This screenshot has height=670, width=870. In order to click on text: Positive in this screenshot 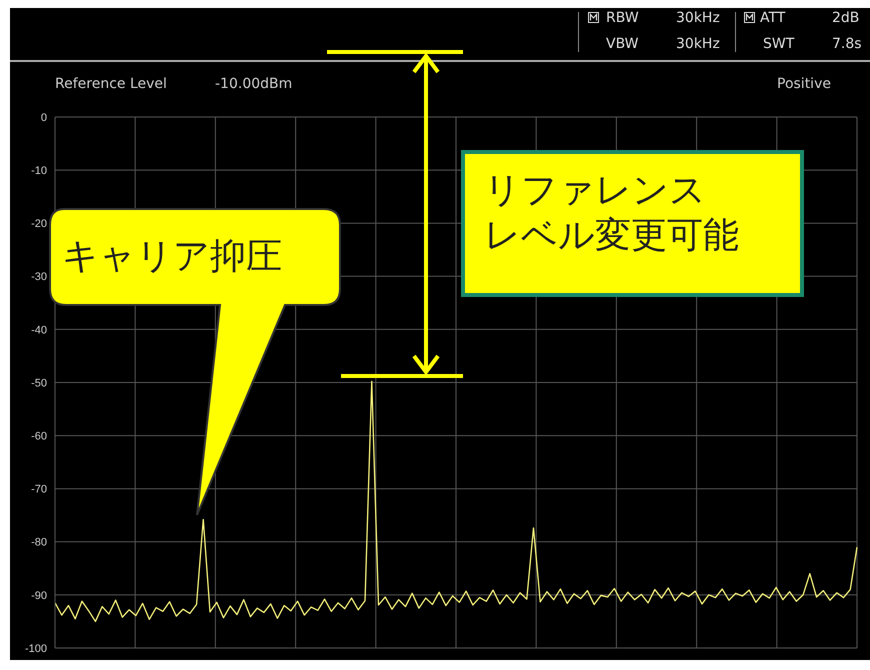, I will do `click(804, 85)`.